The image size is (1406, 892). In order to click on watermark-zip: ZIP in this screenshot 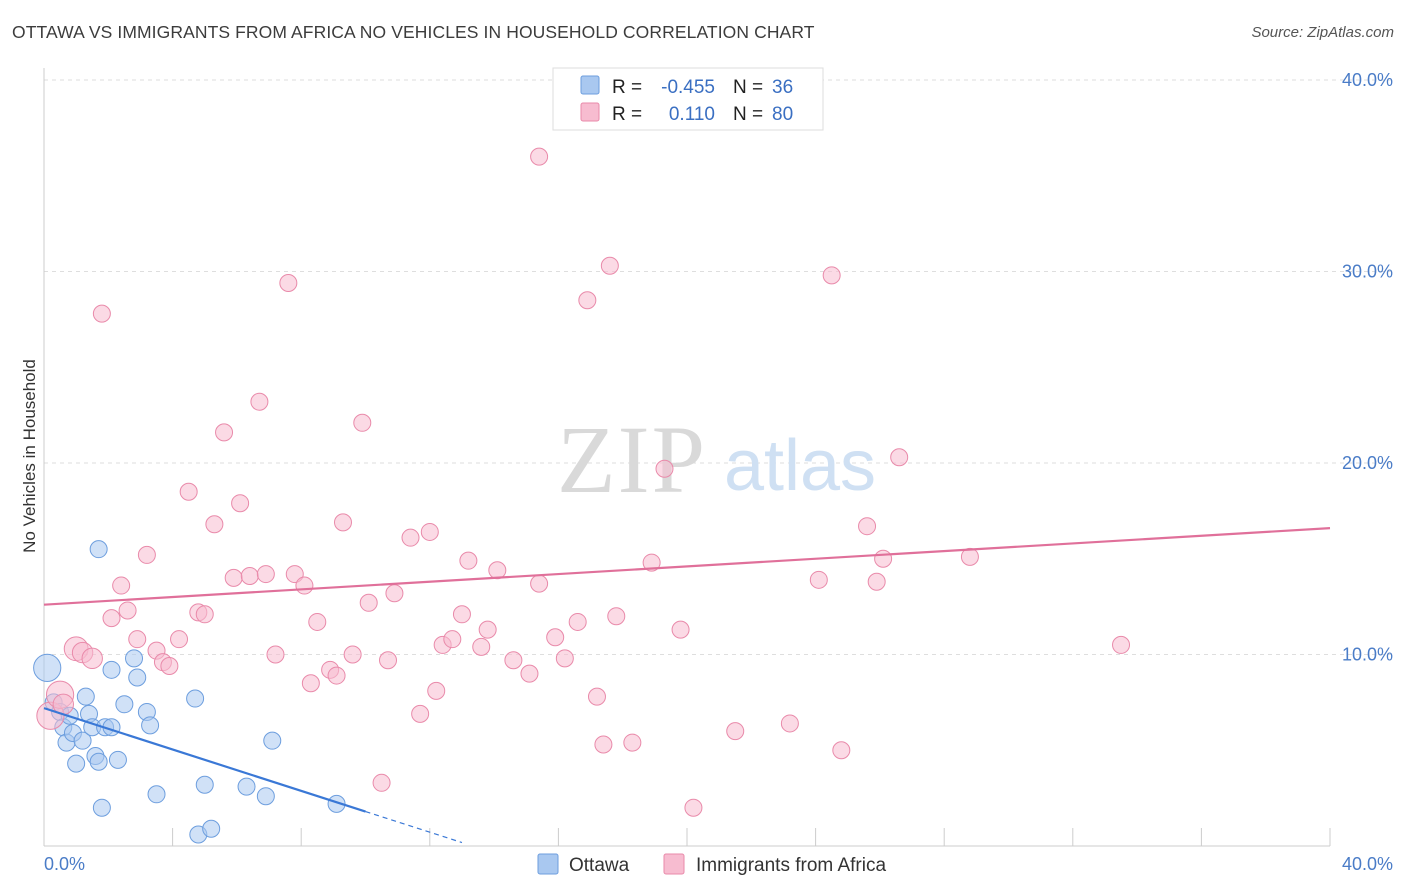, I will do `click(632, 459)`.